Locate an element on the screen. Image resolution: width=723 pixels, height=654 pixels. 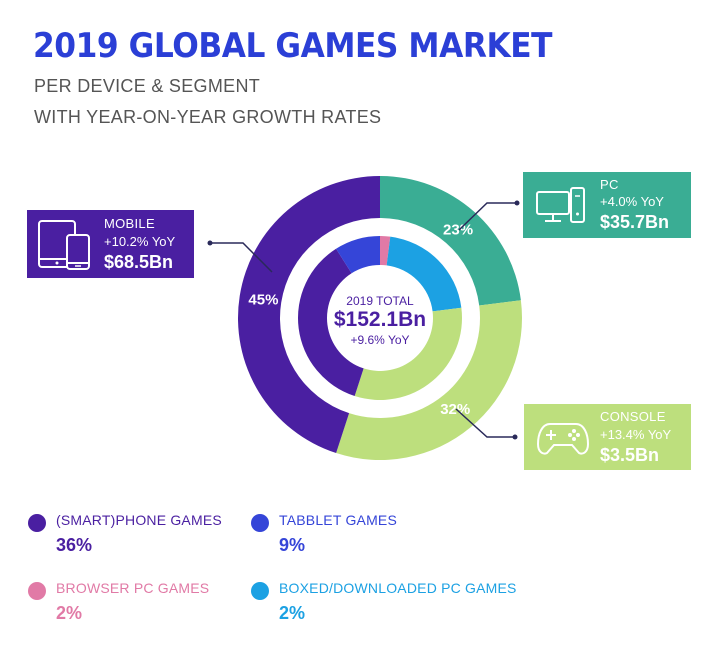
mobile-callout: MOBILE +10.2% YoY $68.5Bn is located at coordinates (110, 244).